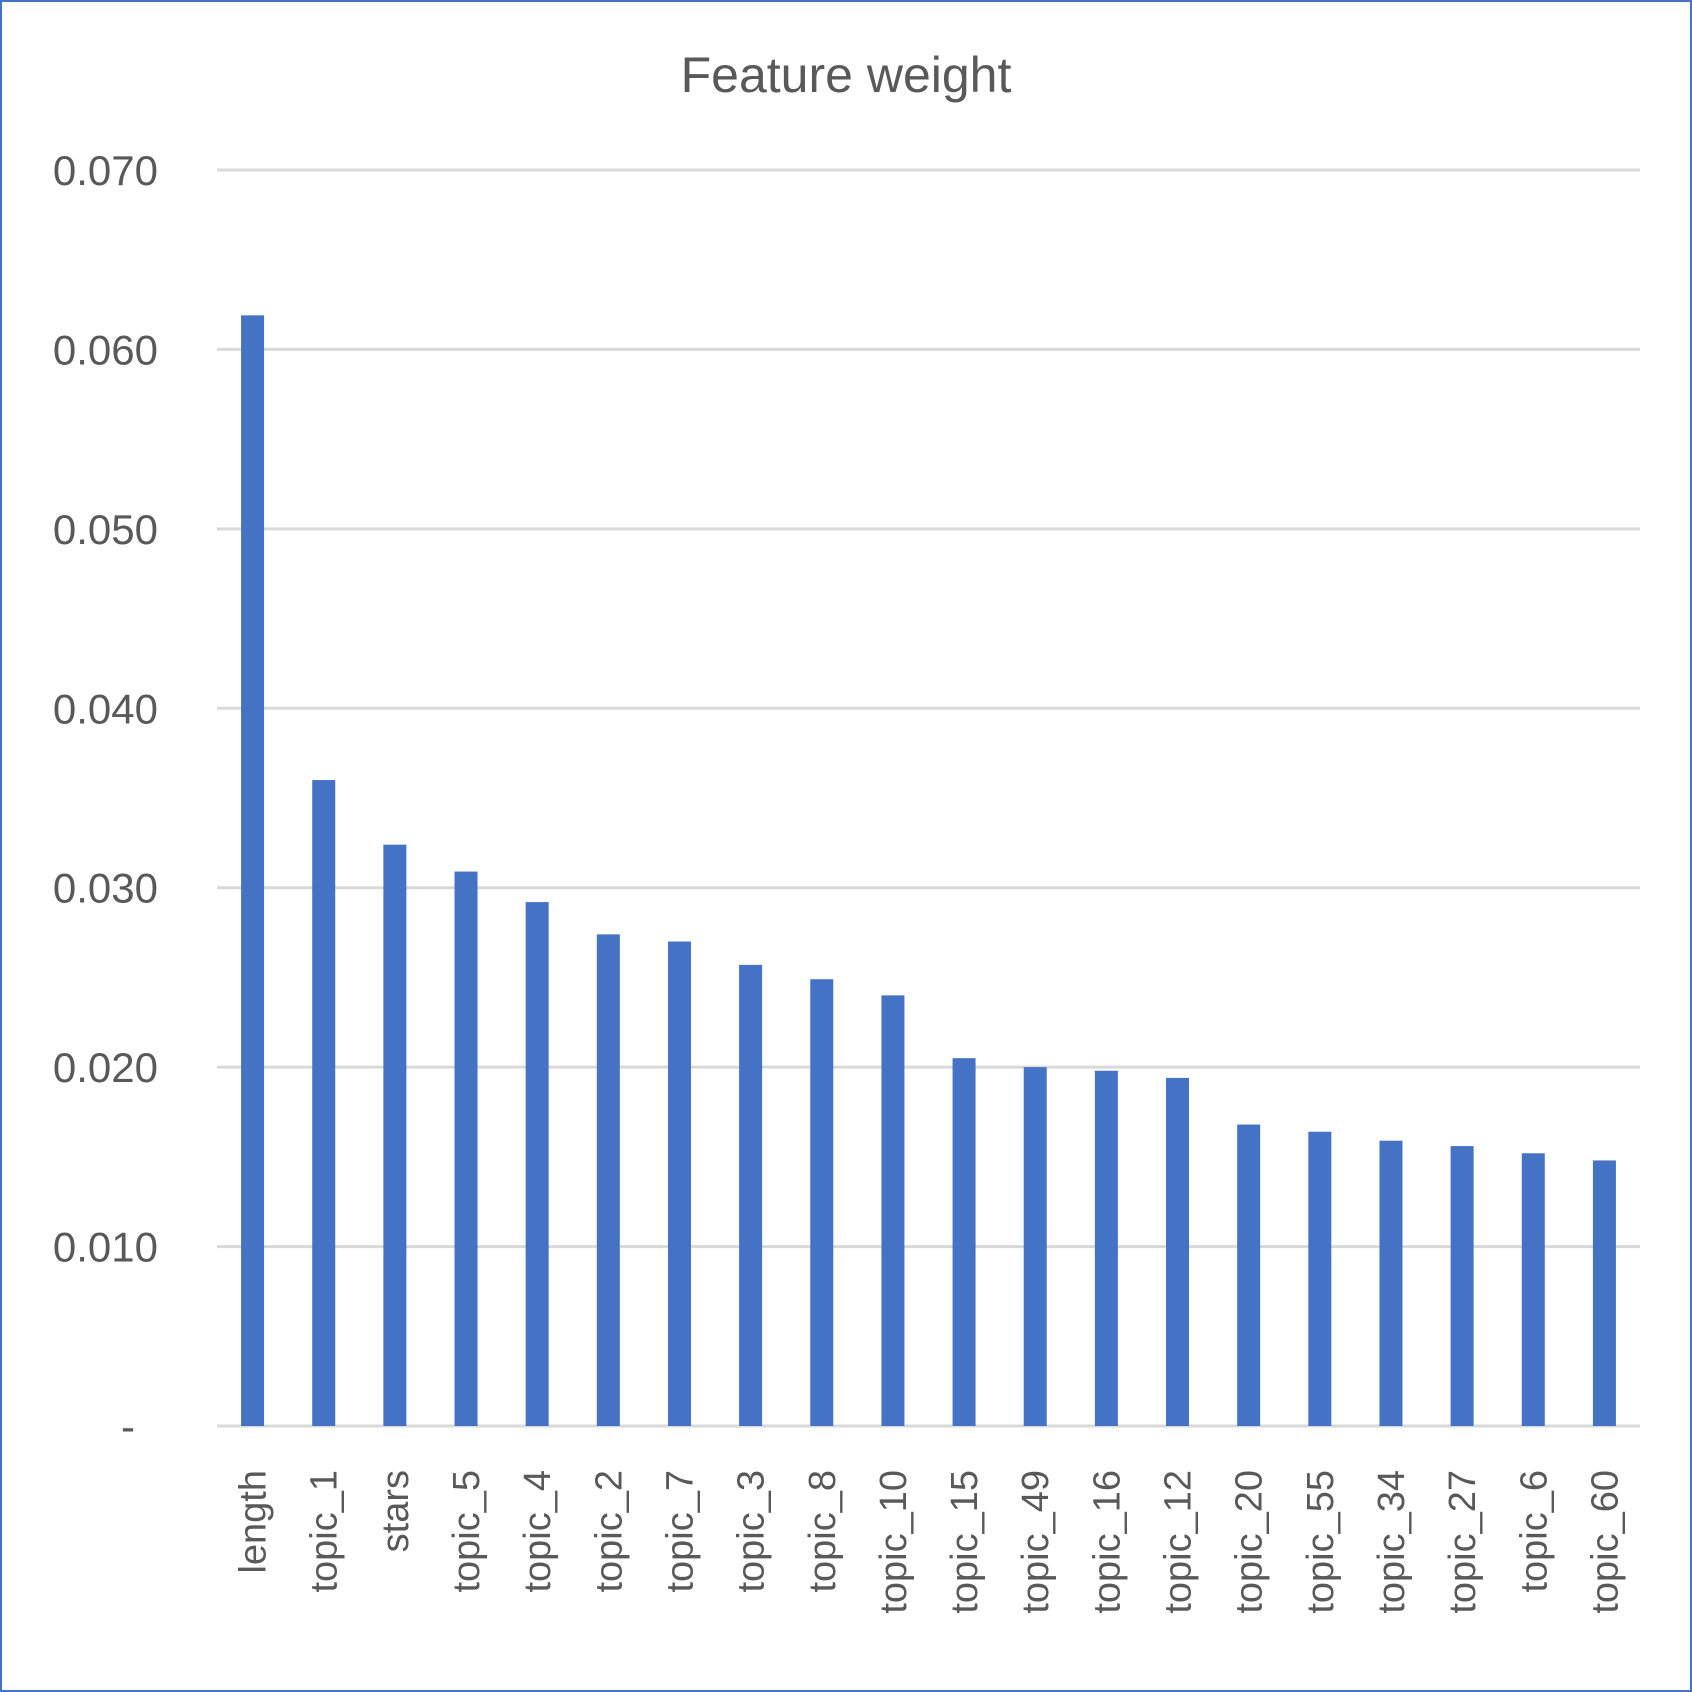 The image size is (1692, 1692). What do you see at coordinates (680, 1531) in the screenshot?
I see `x-tick-label: topic_7` at bounding box center [680, 1531].